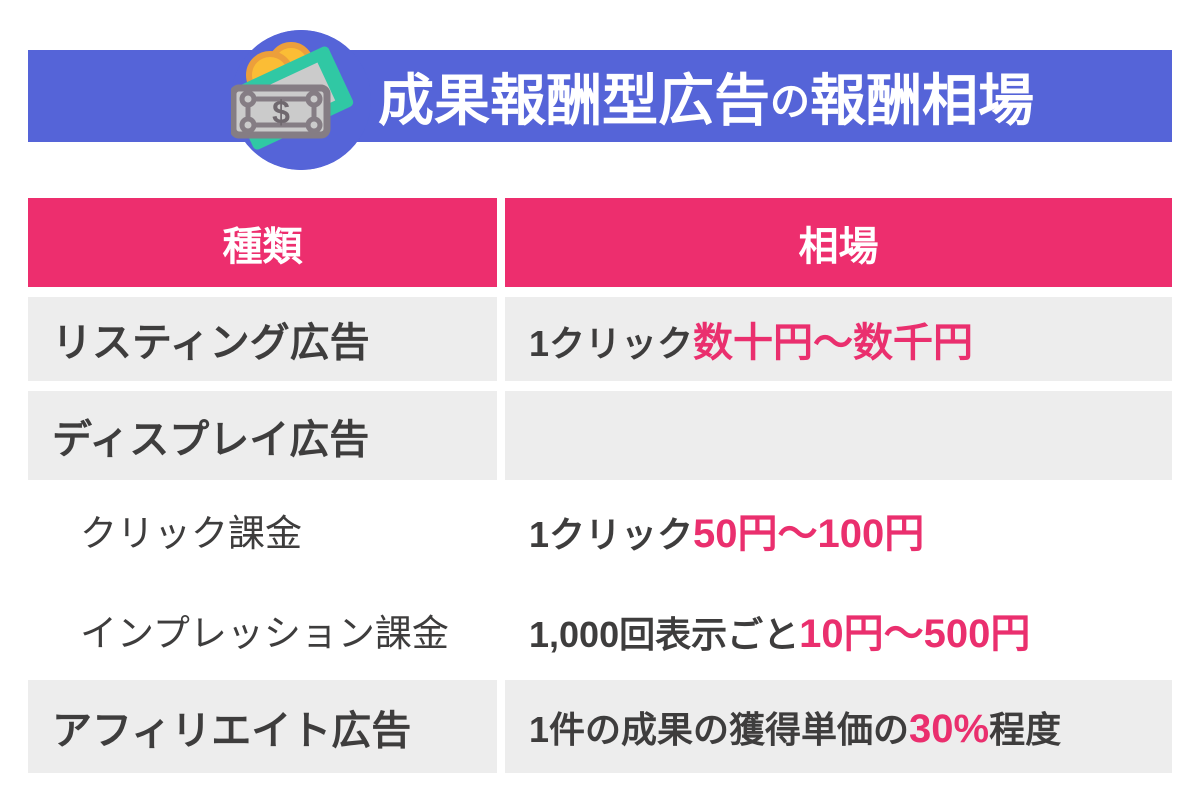 The width and height of the screenshot is (1200, 800). I want to click on rate-highlight-text: 10円〜500円, so click(915, 634).